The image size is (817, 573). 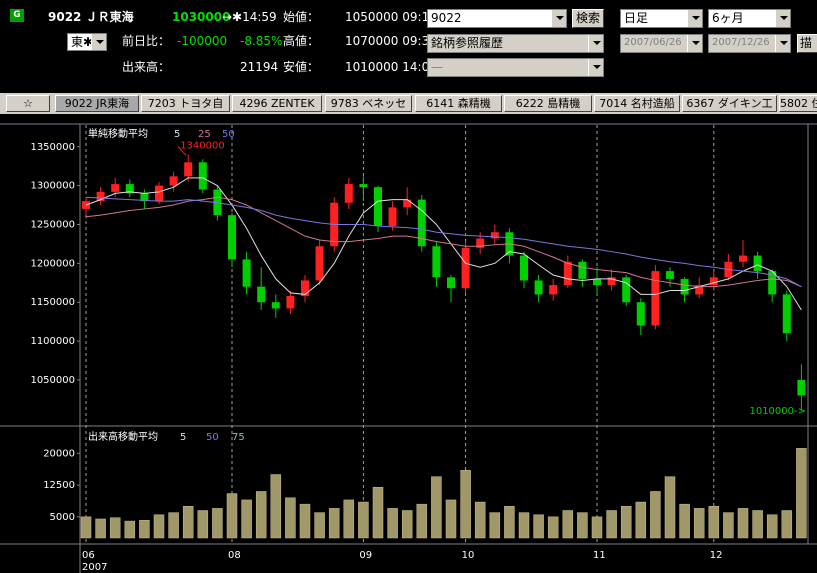 What do you see at coordinates (59, 485) in the screenshot?
I see `y-tick-label: 12500` at bounding box center [59, 485].